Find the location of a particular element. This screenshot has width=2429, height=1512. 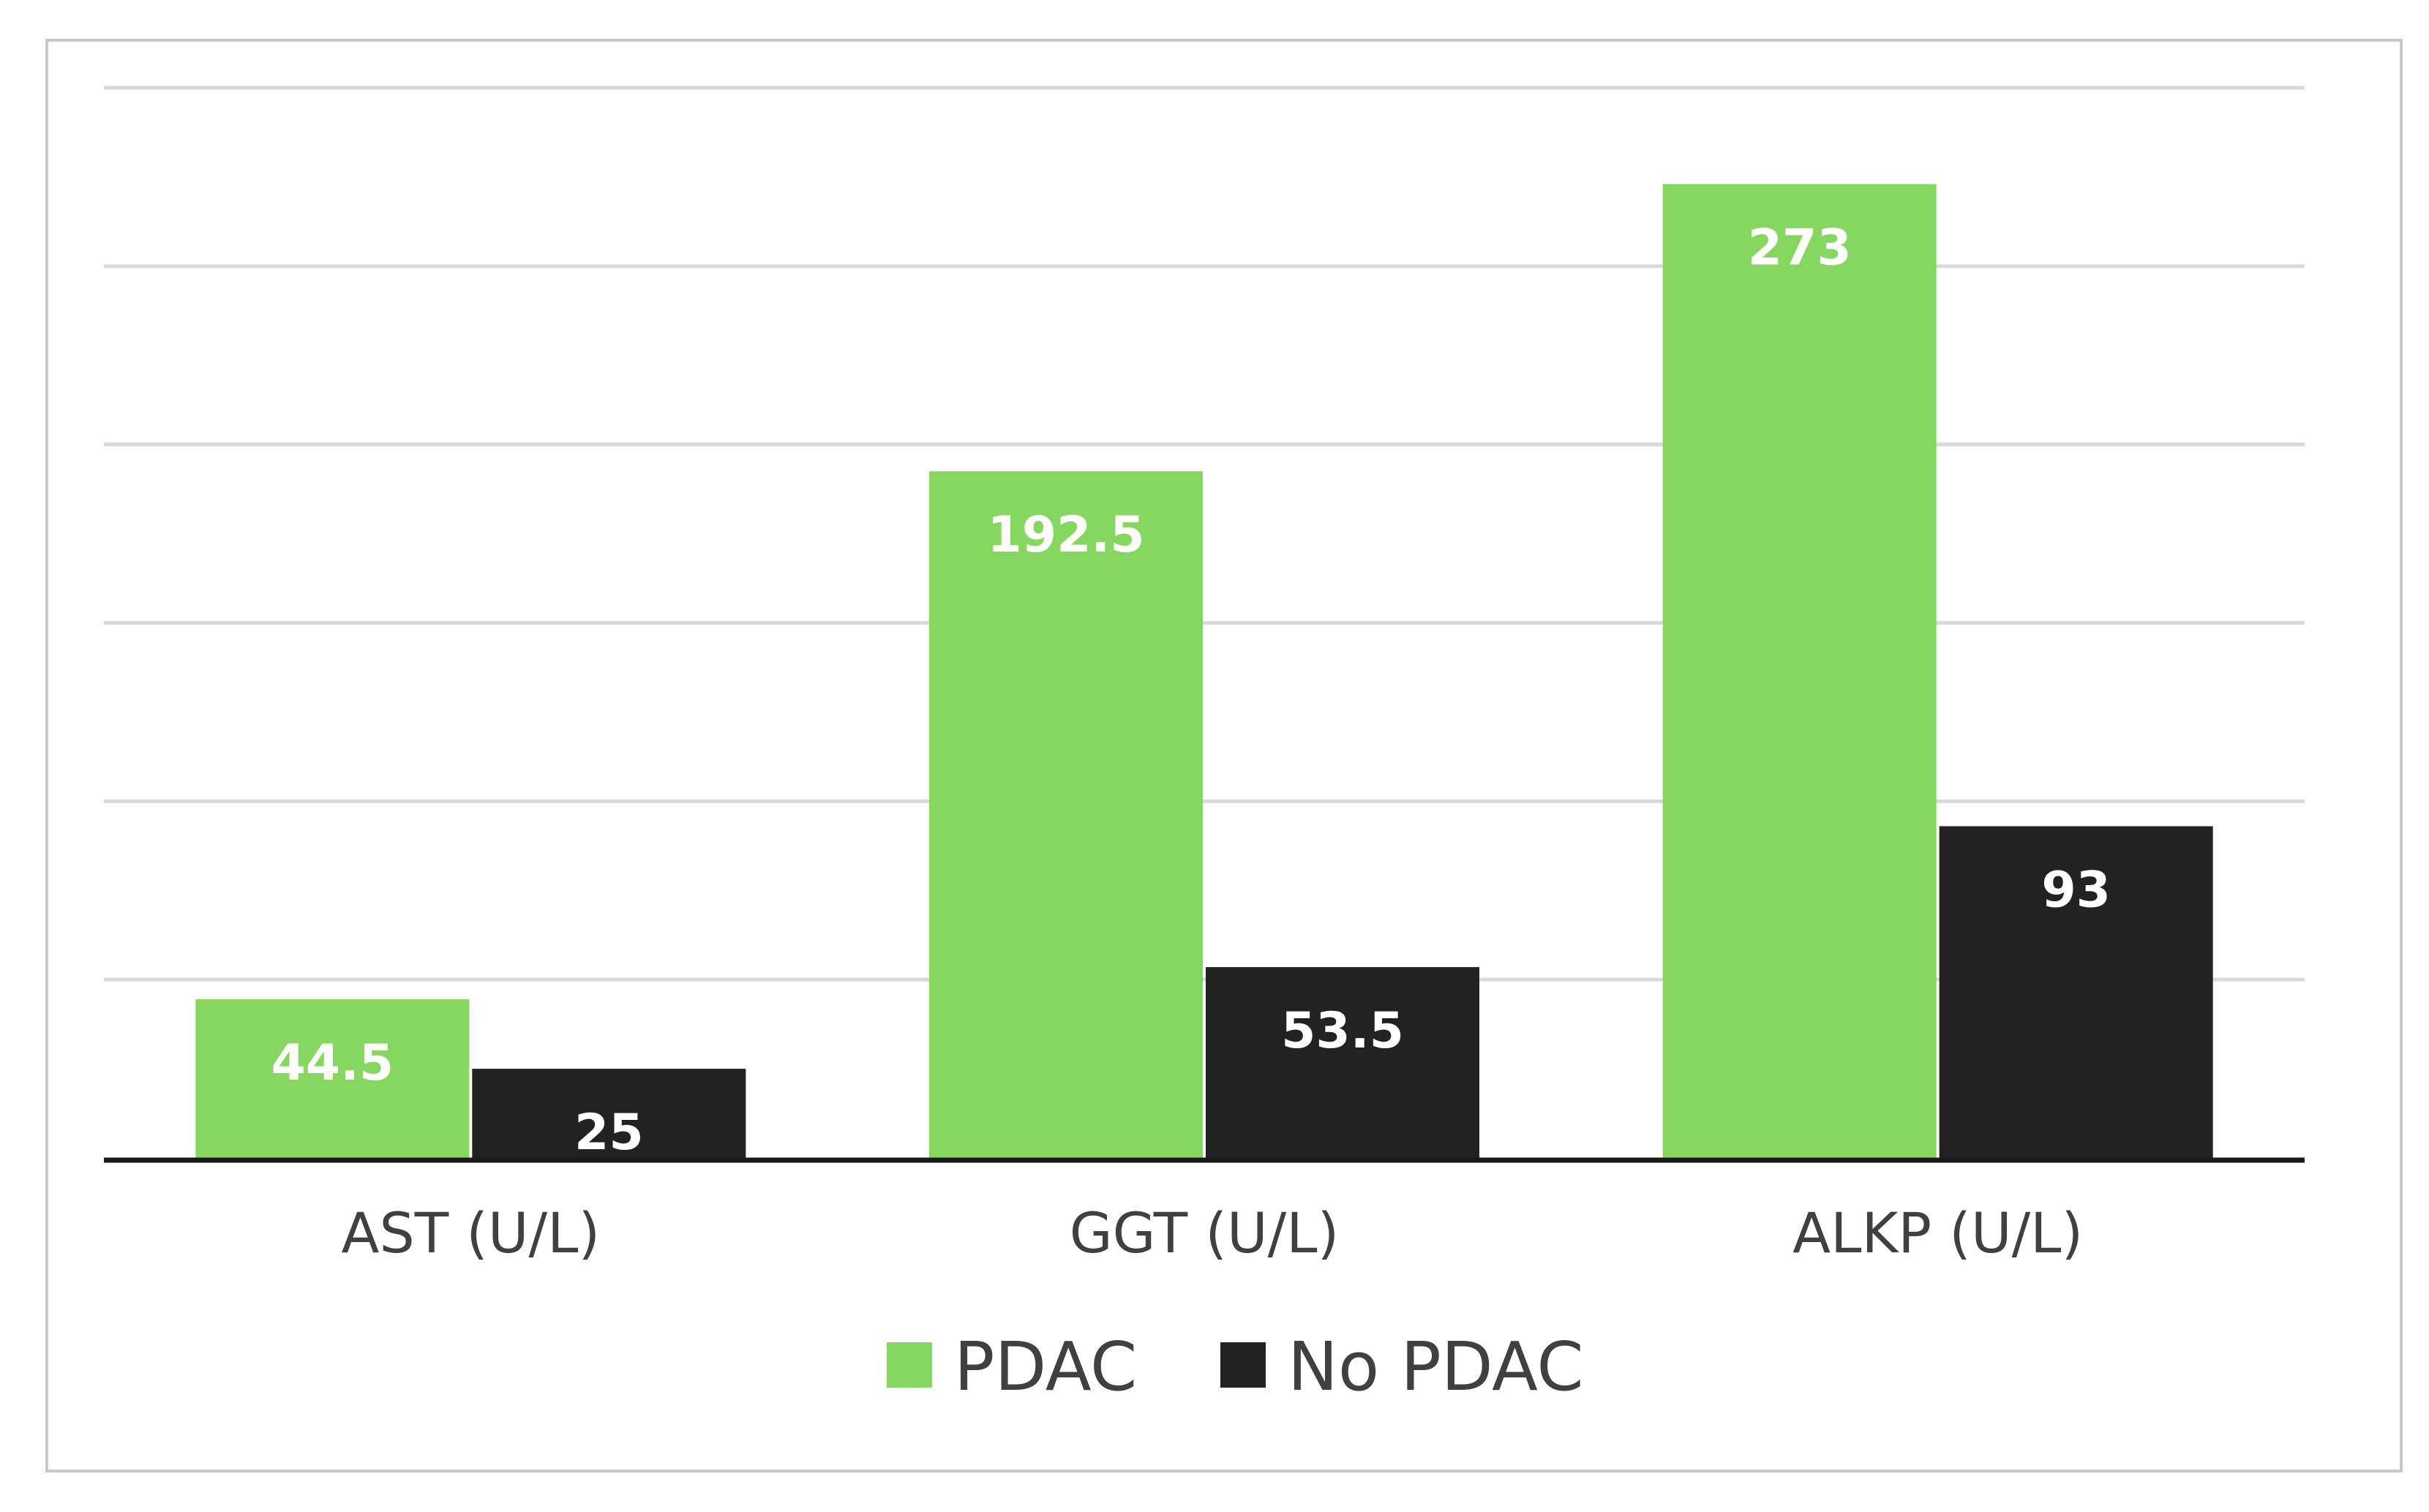

data-label-no-pdac-1: 53.5 is located at coordinates (1342, 1031).